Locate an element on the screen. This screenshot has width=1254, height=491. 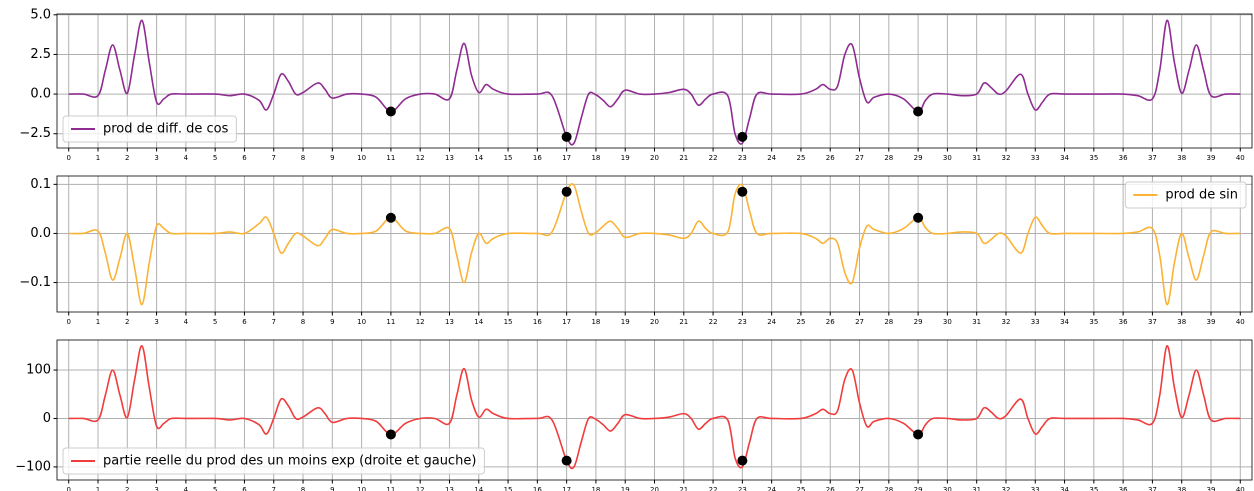
y-tick-label: 2.5 is located at coordinates (40, 54).